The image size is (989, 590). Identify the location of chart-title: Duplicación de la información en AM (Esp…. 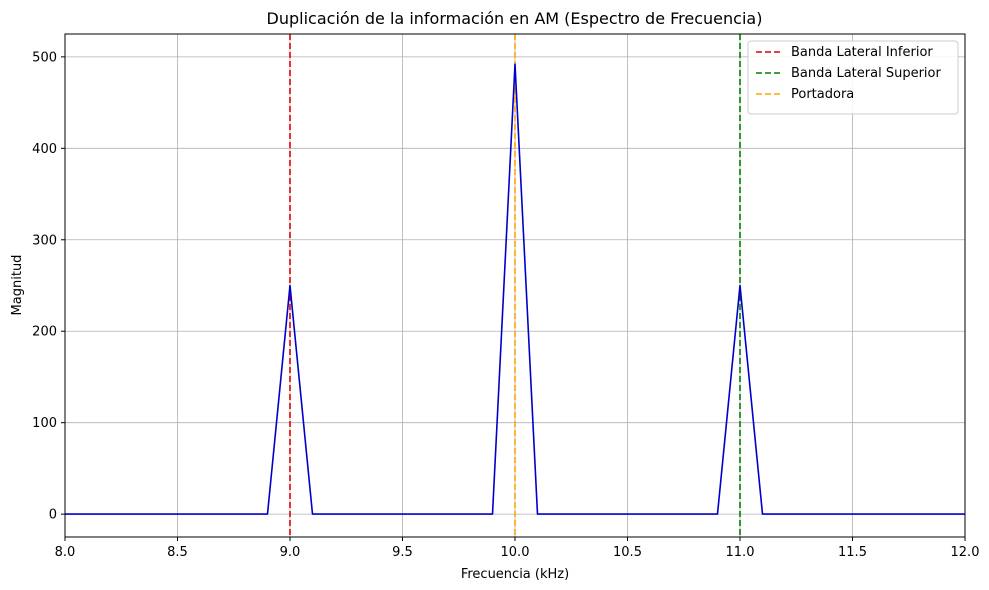
(515, 18).